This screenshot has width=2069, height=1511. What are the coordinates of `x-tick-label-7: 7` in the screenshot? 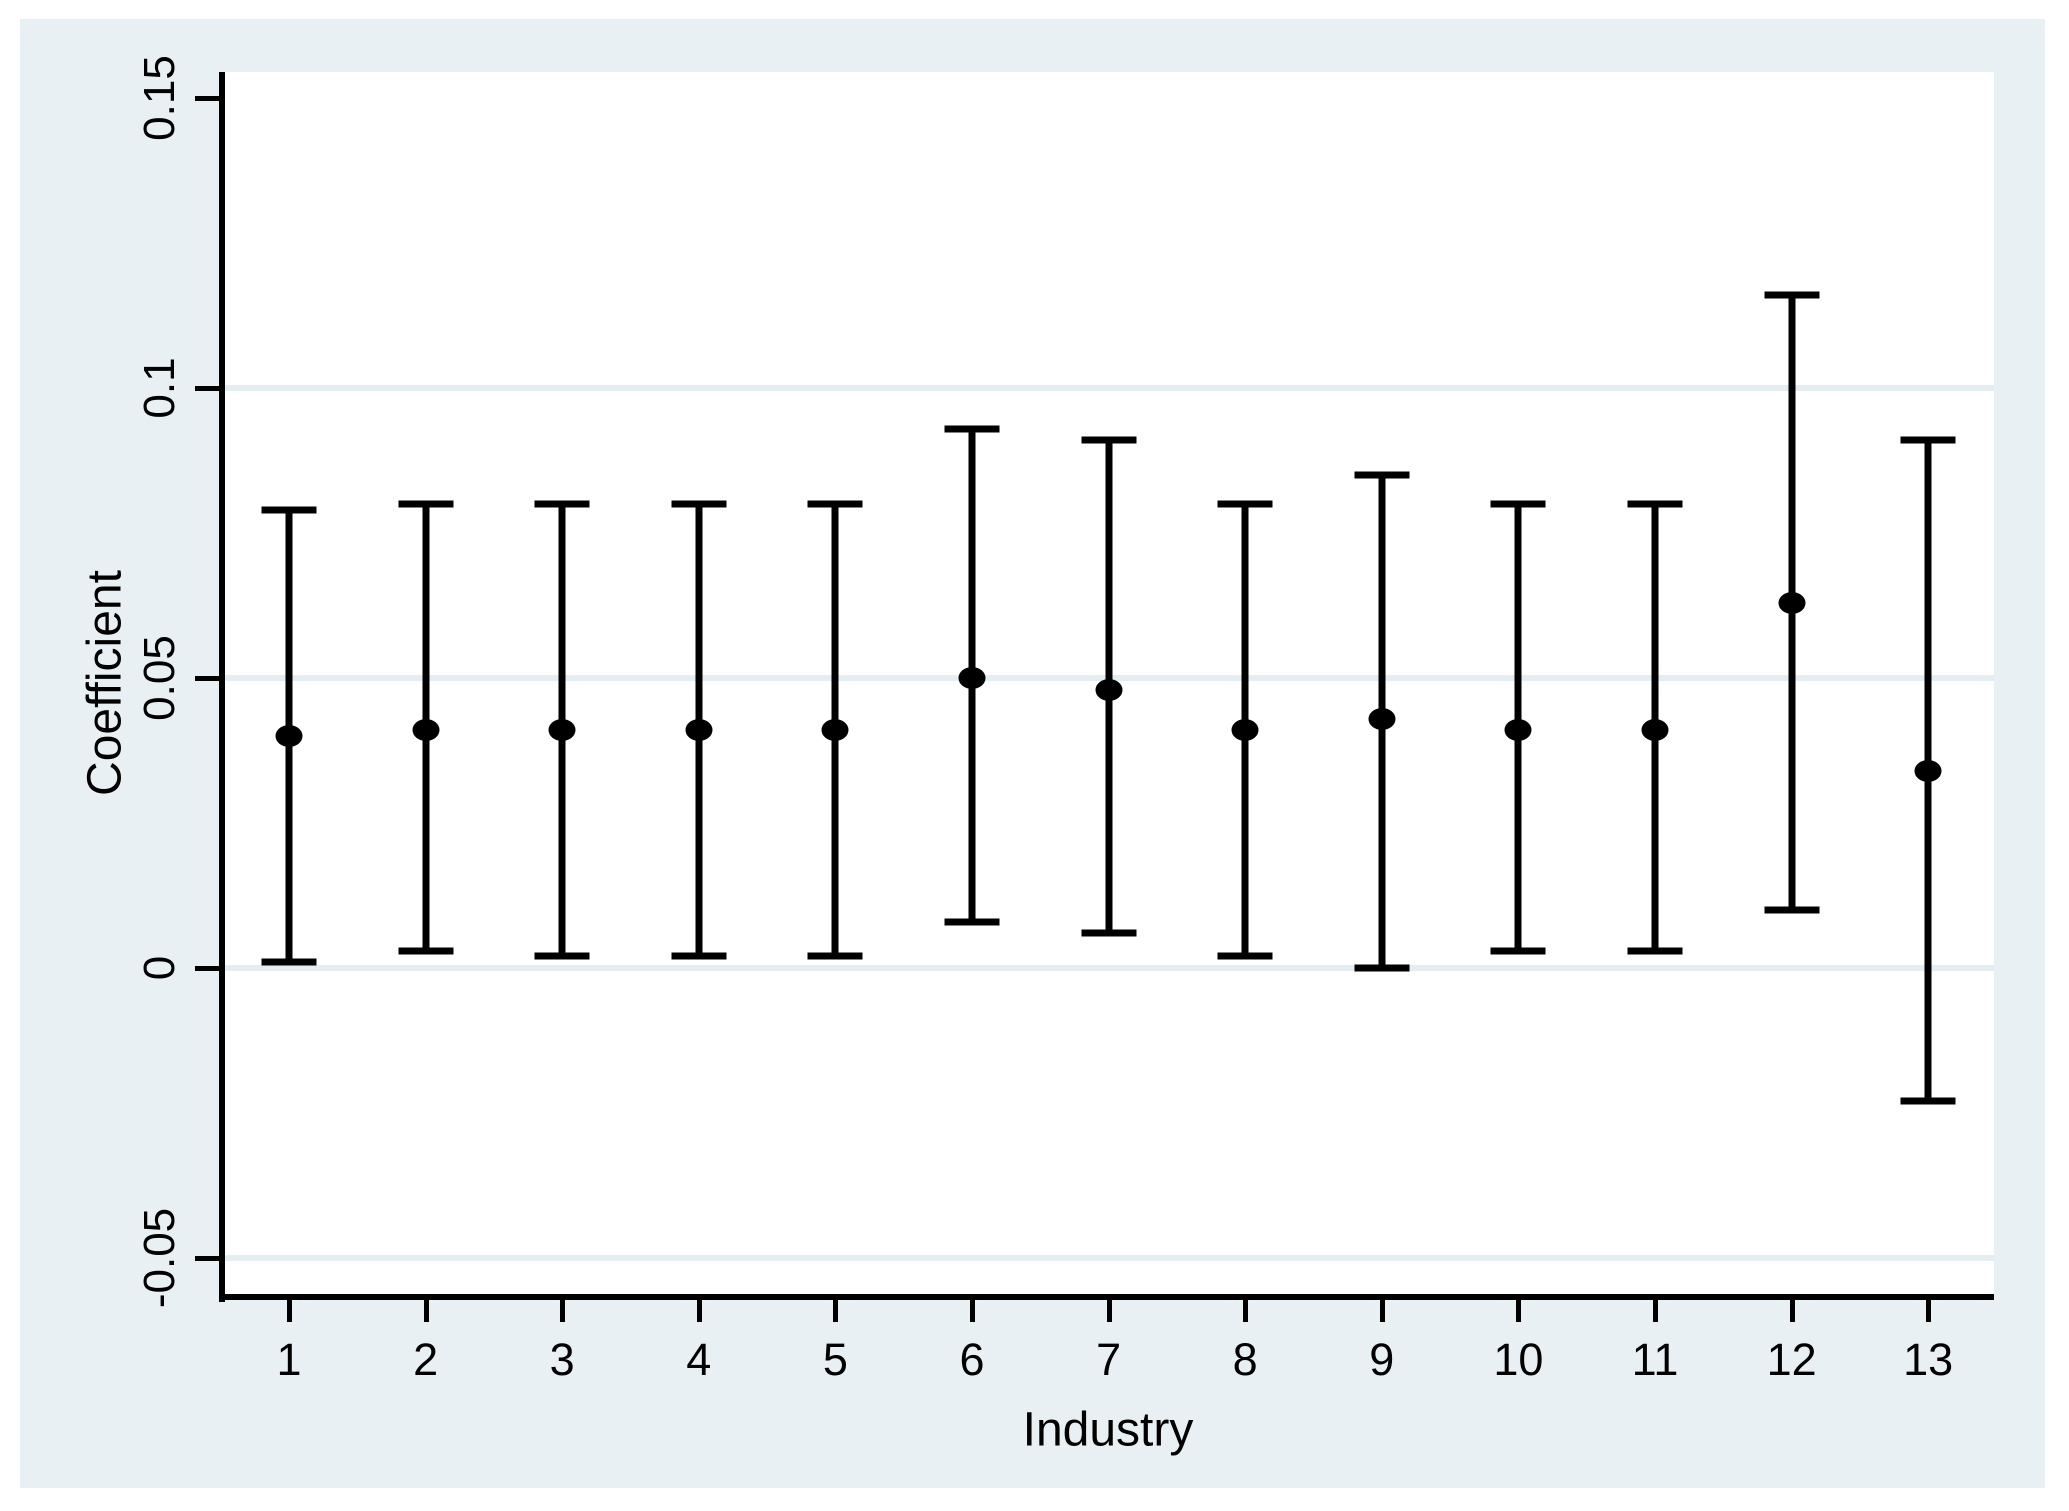 It's located at (1109, 1359).